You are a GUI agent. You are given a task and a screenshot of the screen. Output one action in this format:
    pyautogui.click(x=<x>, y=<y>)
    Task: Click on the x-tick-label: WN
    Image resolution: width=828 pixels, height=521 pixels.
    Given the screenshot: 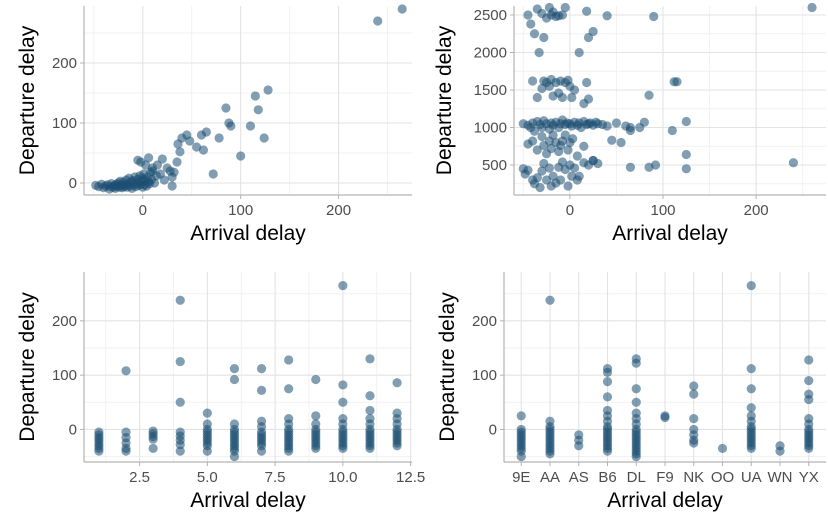 What is the action you would take?
    pyautogui.click(x=780, y=477)
    